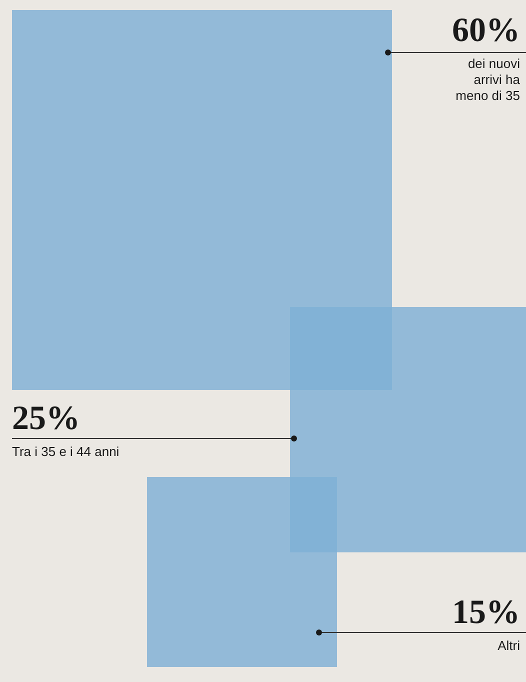 The width and height of the screenshot is (526, 682). Describe the element at coordinates (46, 418) in the screenshot. I see `data-label: 25%` at that location.